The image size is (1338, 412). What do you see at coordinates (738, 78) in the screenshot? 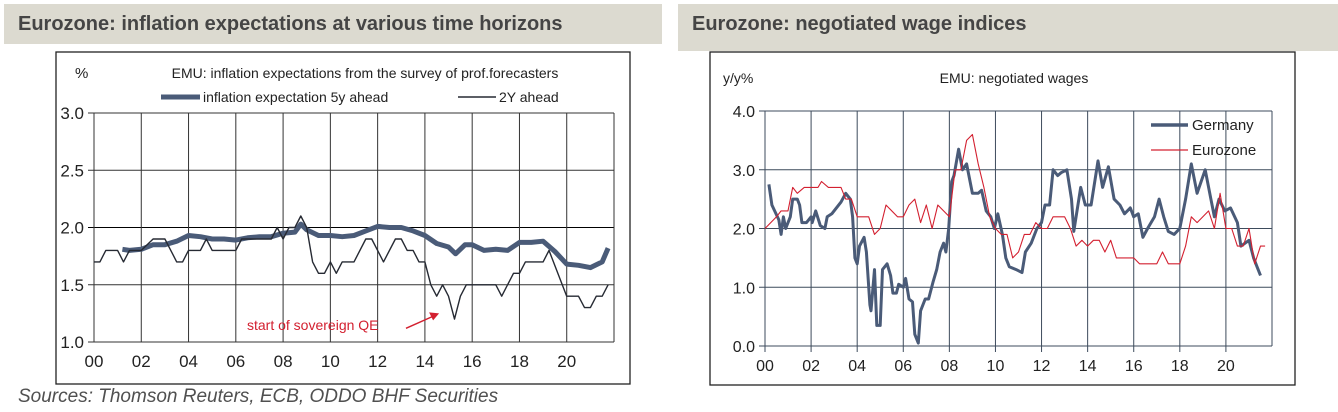
I see `right-y-unit: y/y%` at bounding box center [738, 78].